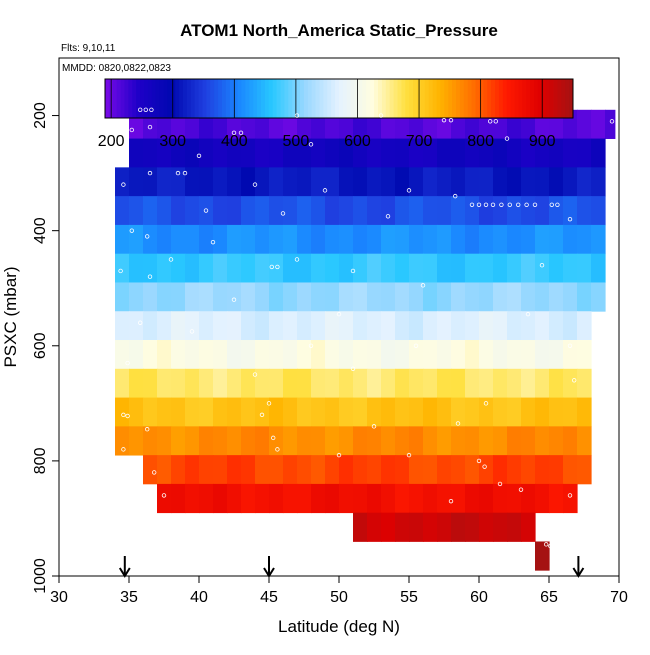 The height and width of the screenshot is (655, 650). What do you see at coordinates (199, 597) in the screenshot?
I see `x-tick-label: 40` at bounding box center [199, 597].